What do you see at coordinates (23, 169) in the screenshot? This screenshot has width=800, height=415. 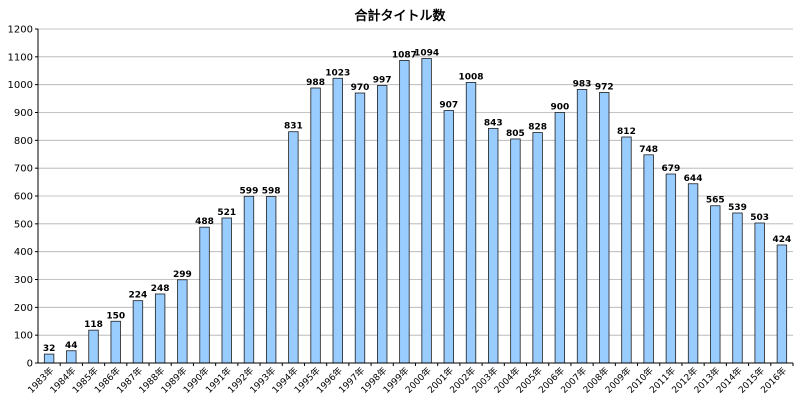 I see `y-tick-label: 700` at bounding box center [23, 169].